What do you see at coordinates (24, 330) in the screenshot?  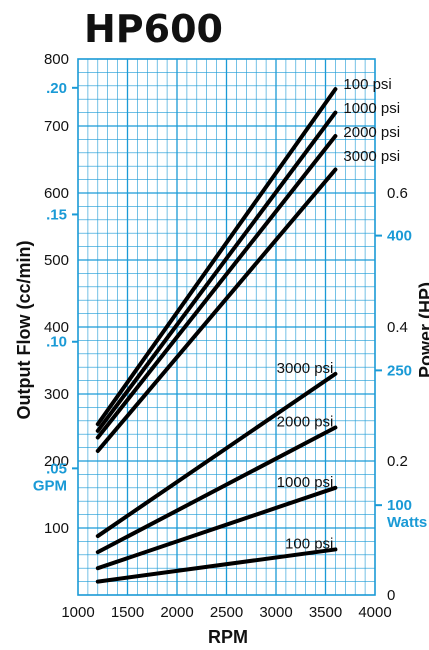 I see `y-axis-label: Output Flow (cc/min)` at bounding box center [24, 330].